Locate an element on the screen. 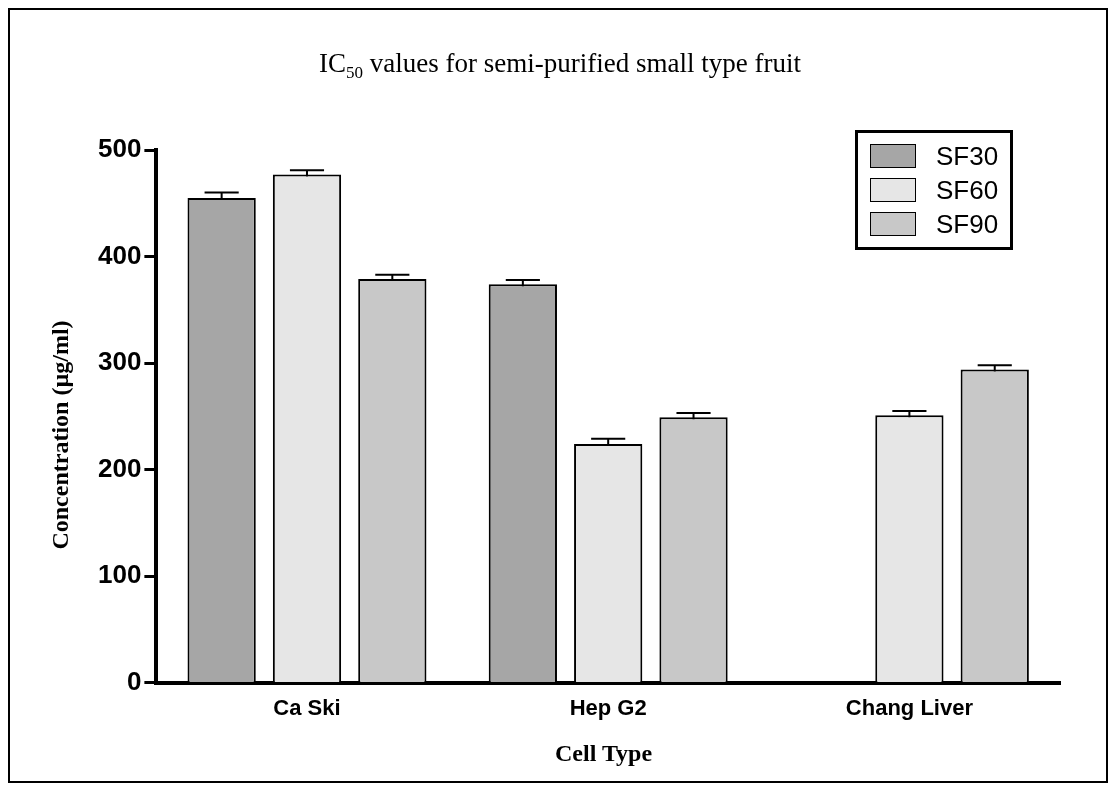 This screenshot has width=1120, height=795. y-tick-label: 500 is located at coordinates (119, 148).